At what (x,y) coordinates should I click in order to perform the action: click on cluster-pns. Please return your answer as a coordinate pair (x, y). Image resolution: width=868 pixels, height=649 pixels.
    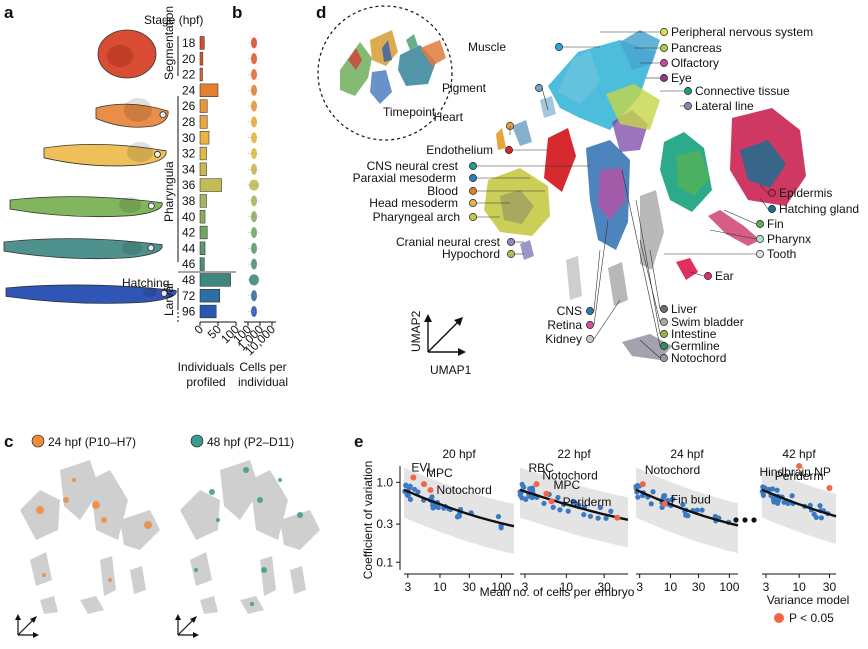
    Looking at the image, I should click on (633, 107).